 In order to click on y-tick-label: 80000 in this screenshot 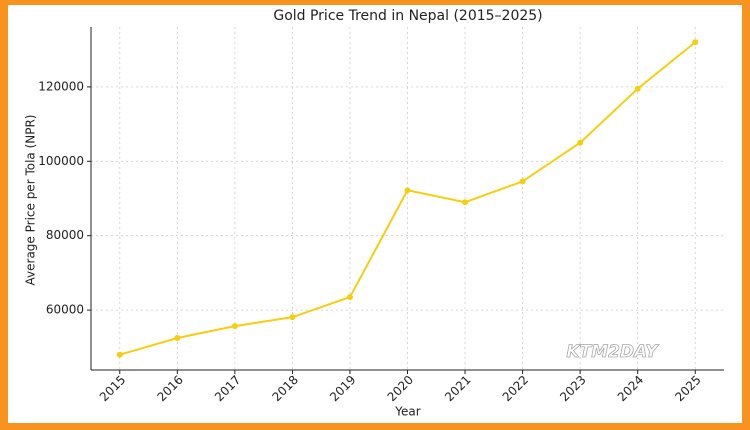, I will do `click(65, 235)`.